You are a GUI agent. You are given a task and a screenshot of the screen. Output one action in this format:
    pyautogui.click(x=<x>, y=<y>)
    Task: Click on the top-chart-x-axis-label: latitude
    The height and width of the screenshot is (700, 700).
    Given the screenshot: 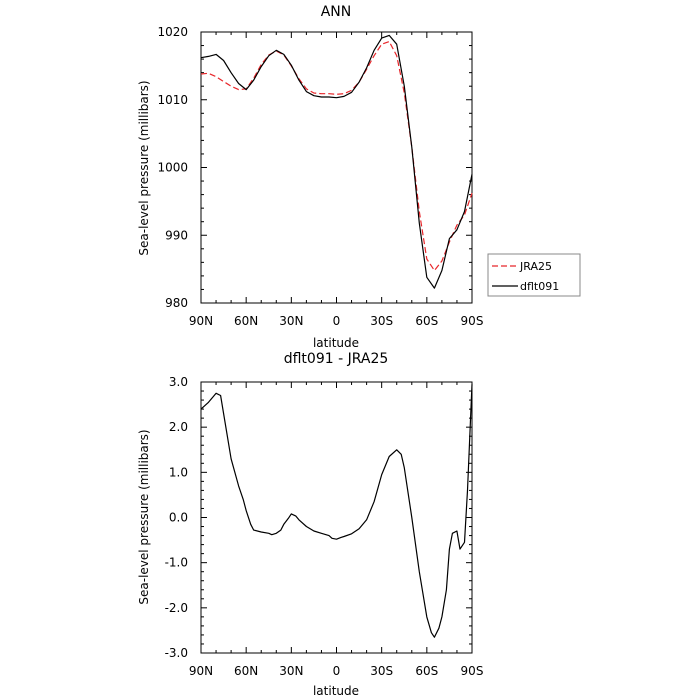 What is the action you would take?
    pyautogui.click(x=336, y=343)
    